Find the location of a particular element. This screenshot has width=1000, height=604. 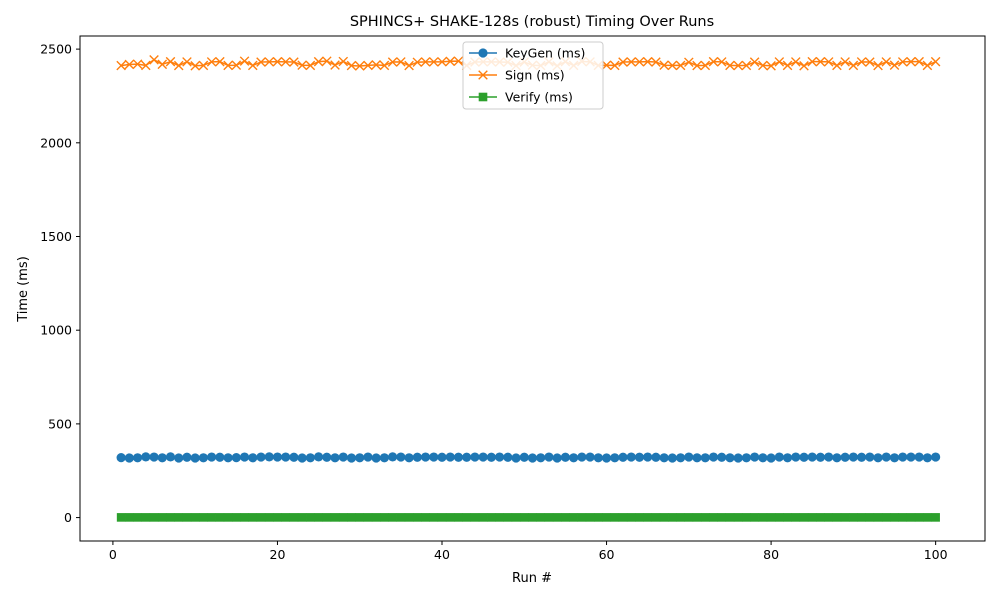

y-tick-label: 1000 is located at coordinates (56, 330).